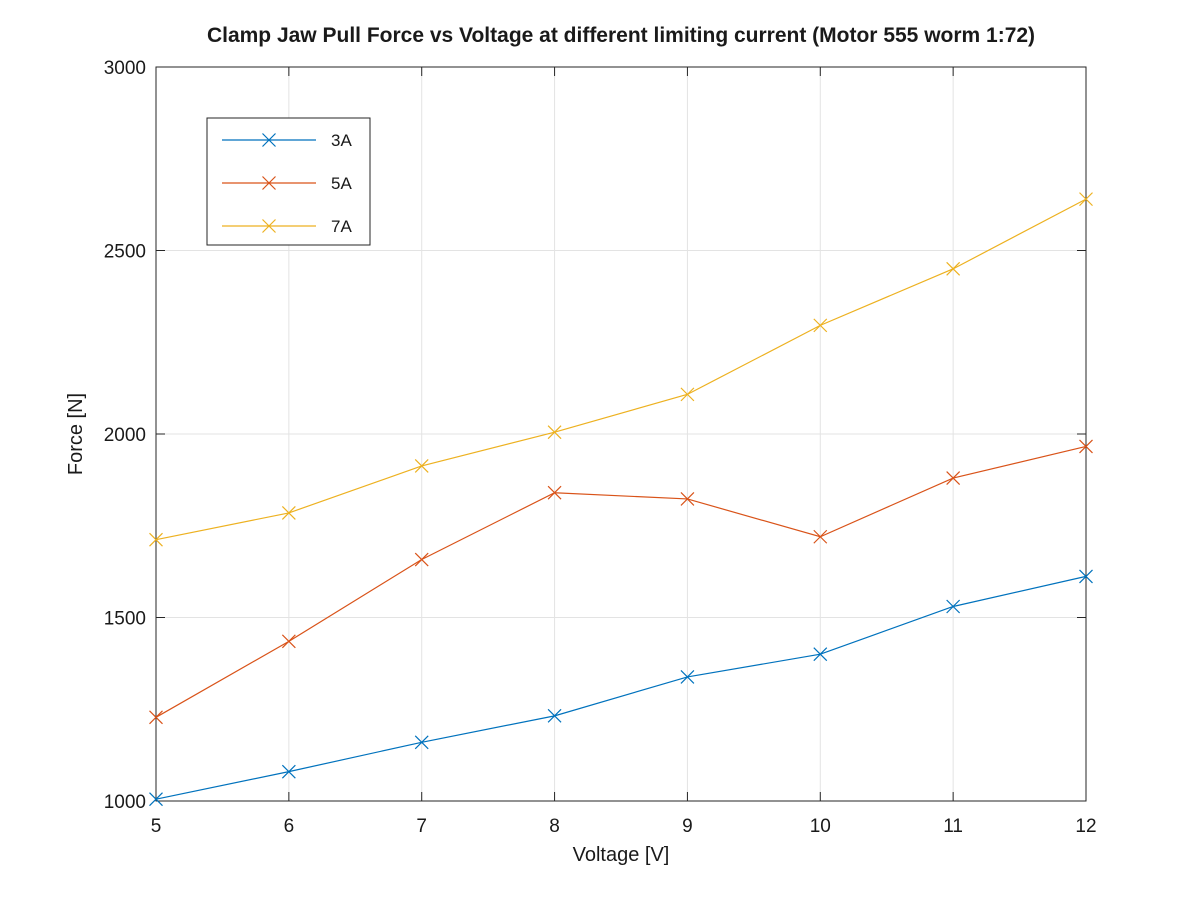 This screenshot has width=1200, height=900. I want to click on legend-label: 3A, so click(341, 140).